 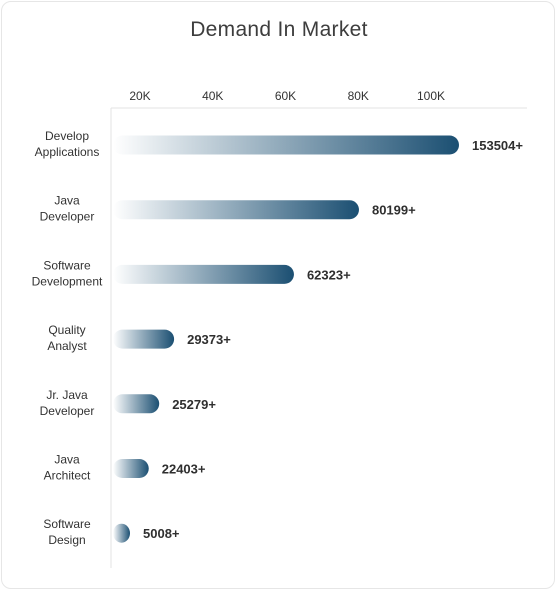 I want to click on x-tick-label: 40K, so click(x=212, y=96).